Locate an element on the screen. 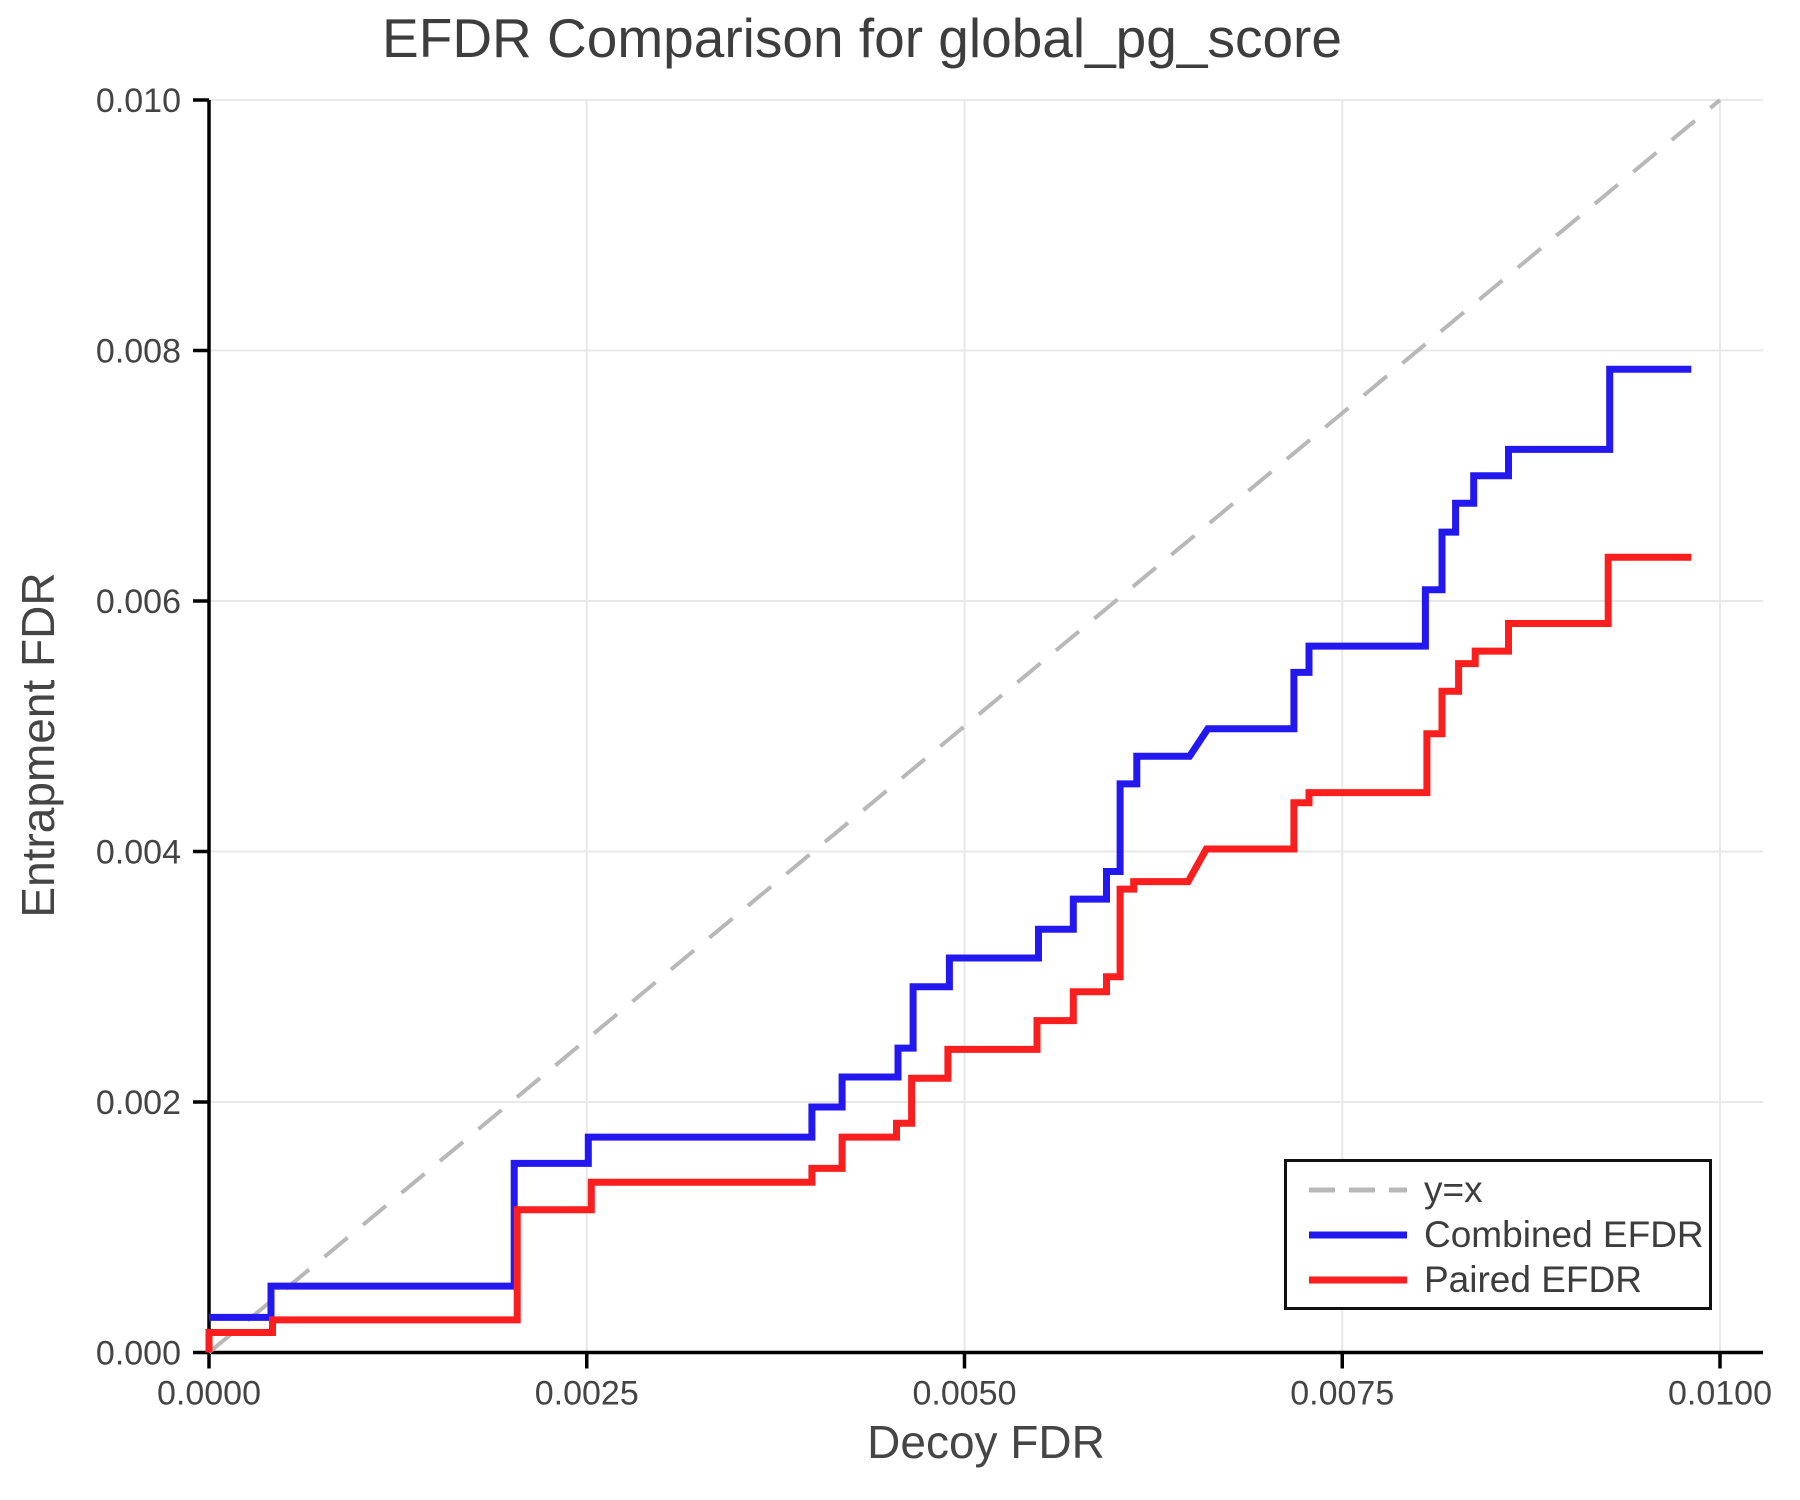 The width and height of the screenshot is (1800, 1500). legend-item-combined: Combined EFDR is located at coordinates (1509, 1234).